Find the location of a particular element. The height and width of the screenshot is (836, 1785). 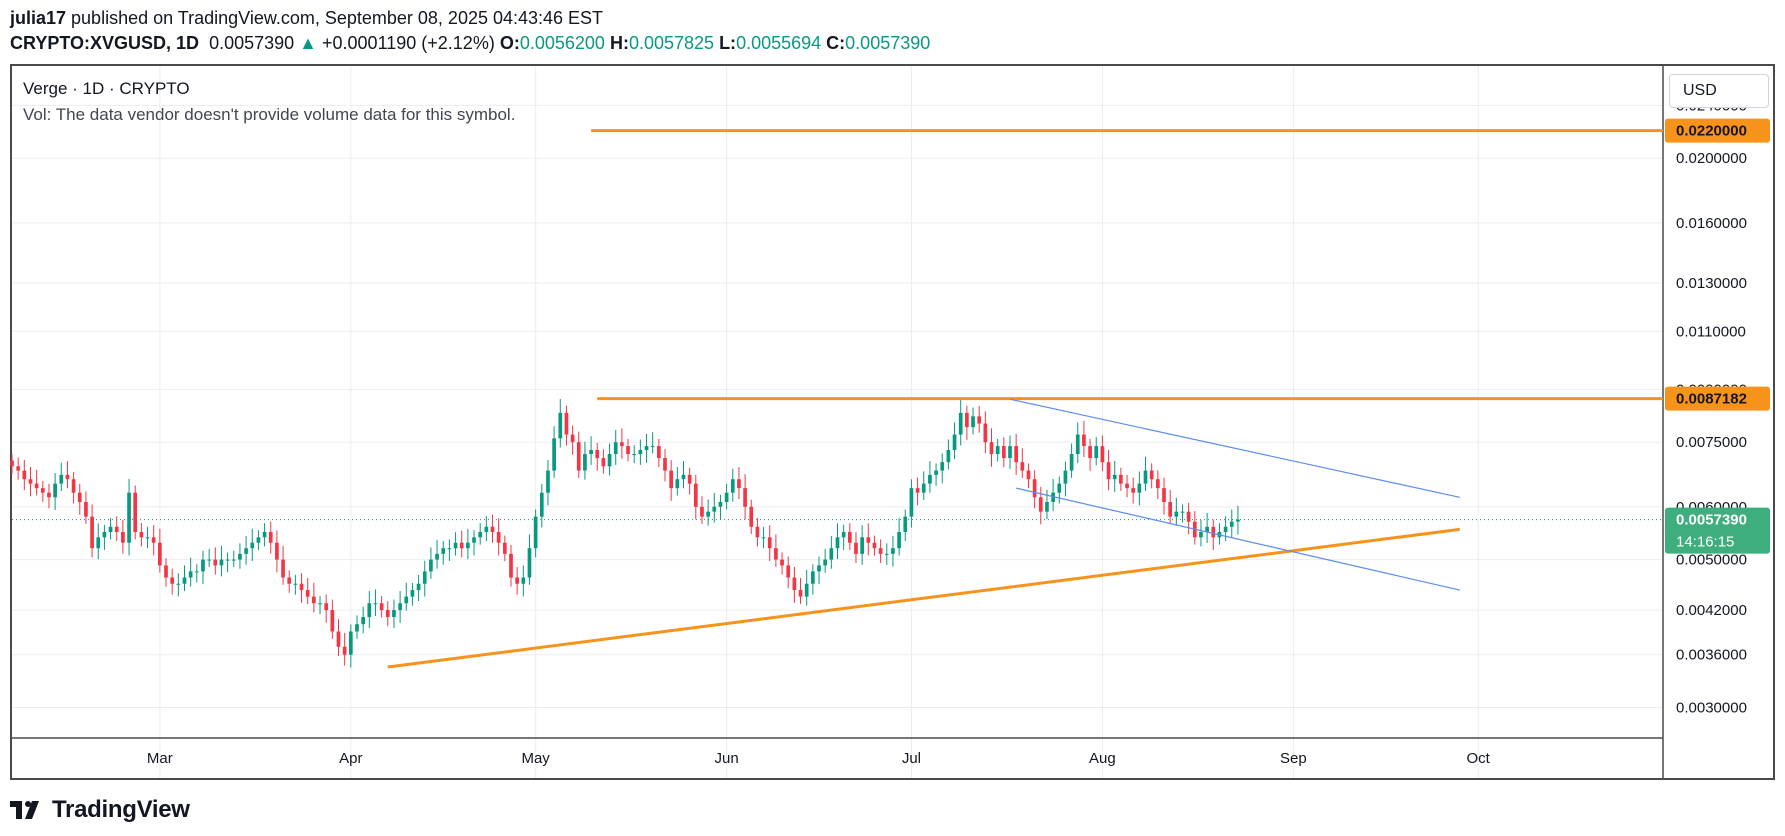

last-price: 0.0057390 is located at coordinates (252, 43).